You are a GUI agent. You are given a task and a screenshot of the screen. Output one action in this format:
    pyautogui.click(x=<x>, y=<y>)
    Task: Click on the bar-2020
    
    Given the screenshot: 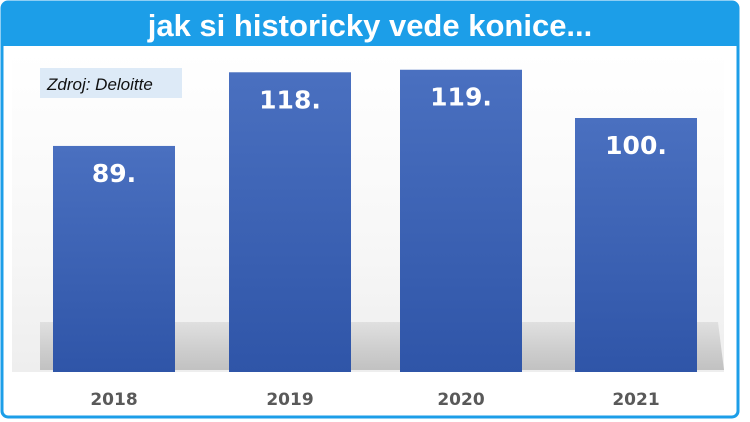 What is the action you would take?
    pyautogui.click(x=461, y=221)
    